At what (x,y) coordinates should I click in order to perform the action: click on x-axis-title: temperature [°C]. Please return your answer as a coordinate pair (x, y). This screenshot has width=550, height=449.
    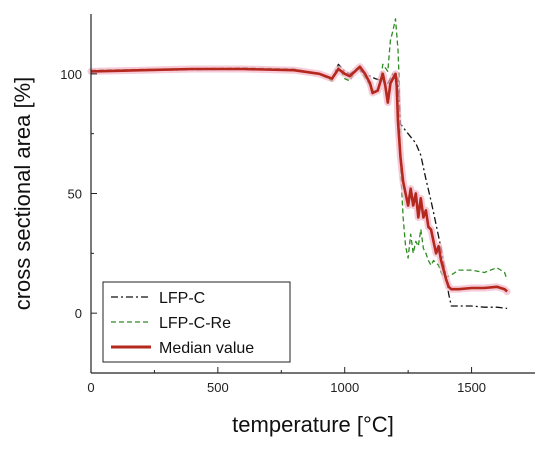
    Looking at the image, I should click on (313, 424).